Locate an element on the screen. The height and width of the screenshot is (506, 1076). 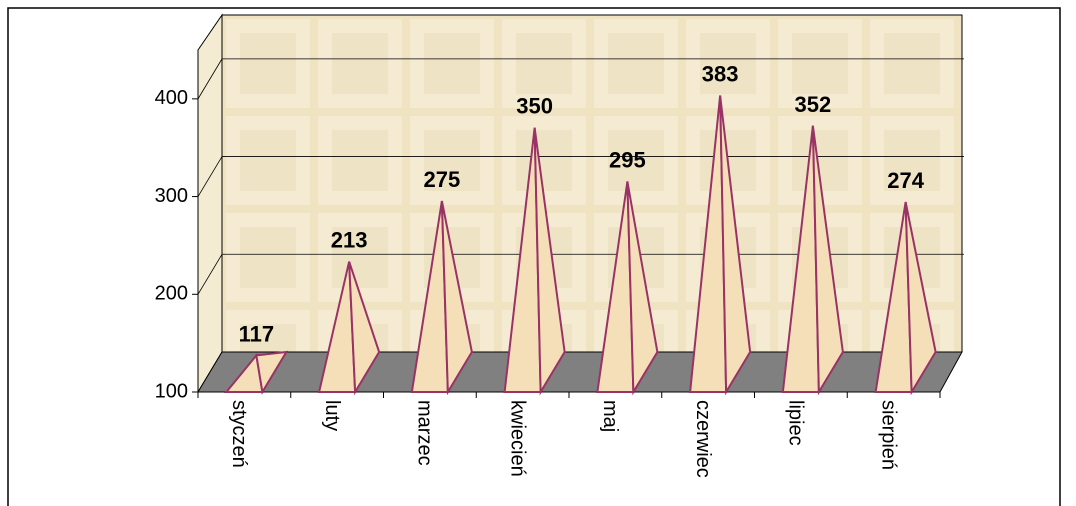
data-label: 117 is located at coordinates (257, 333).